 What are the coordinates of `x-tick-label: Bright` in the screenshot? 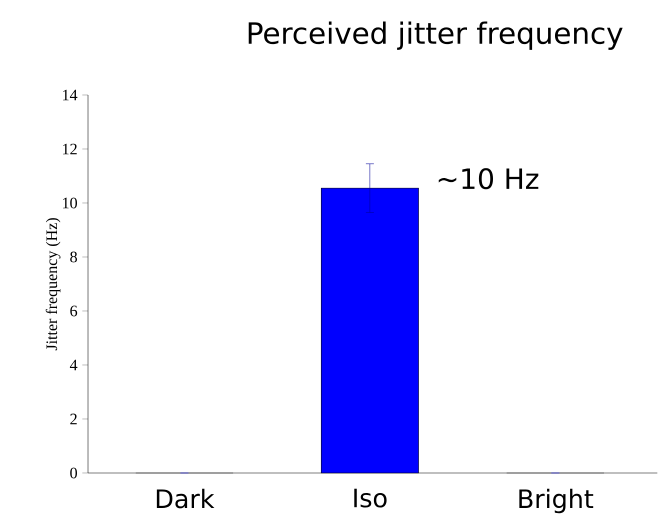 It's located at (556, 501).